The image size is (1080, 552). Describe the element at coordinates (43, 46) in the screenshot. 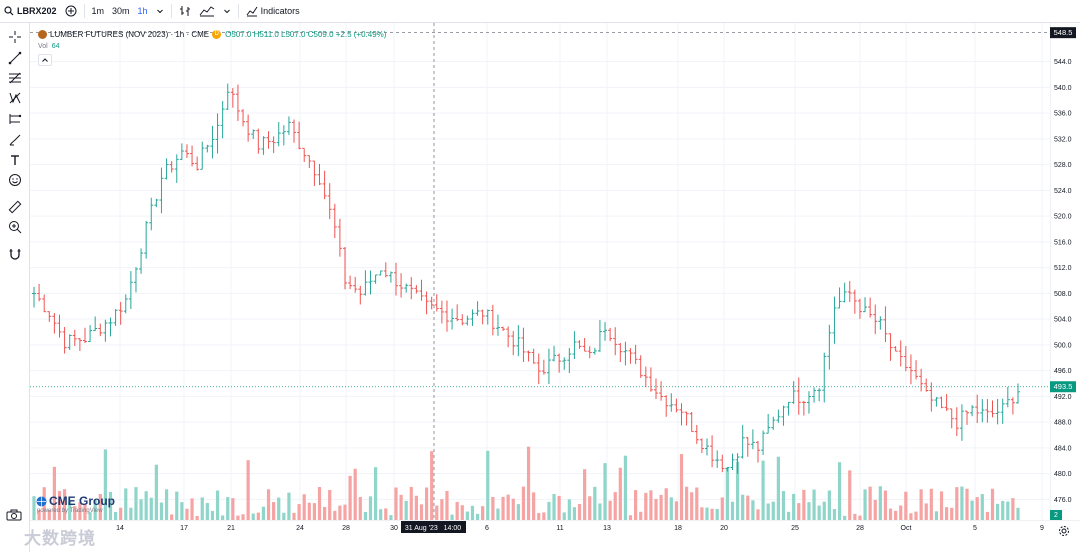

I see `legend-volume-label: Vol` at that location.